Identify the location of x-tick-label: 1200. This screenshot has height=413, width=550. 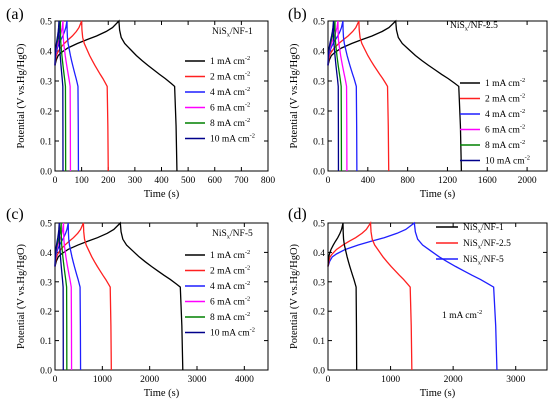
(447, 181).